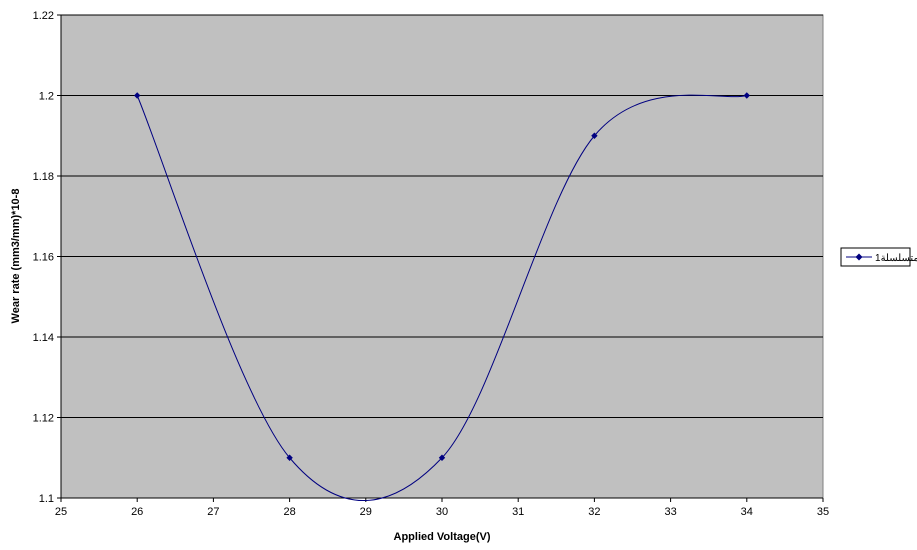  What do you see at coordinates (43, 177) in the screenshot?
I see `y-tick-label: 1.18` at bounding box center [43, 177].